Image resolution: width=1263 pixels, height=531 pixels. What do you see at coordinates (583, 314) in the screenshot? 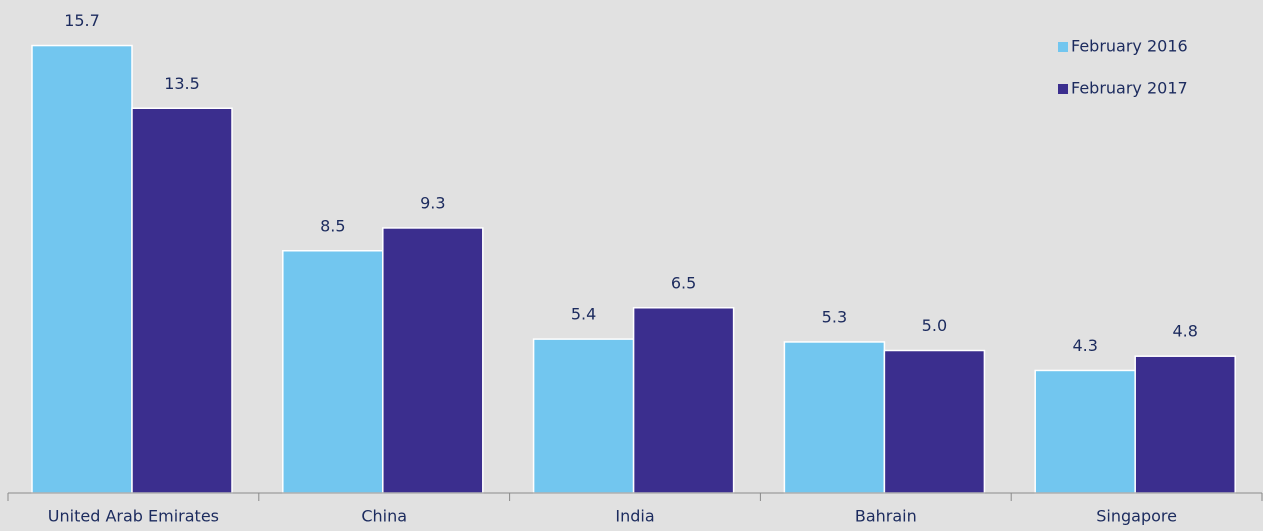
I see `value-label: 5.4` at bounding box center [583, 314].